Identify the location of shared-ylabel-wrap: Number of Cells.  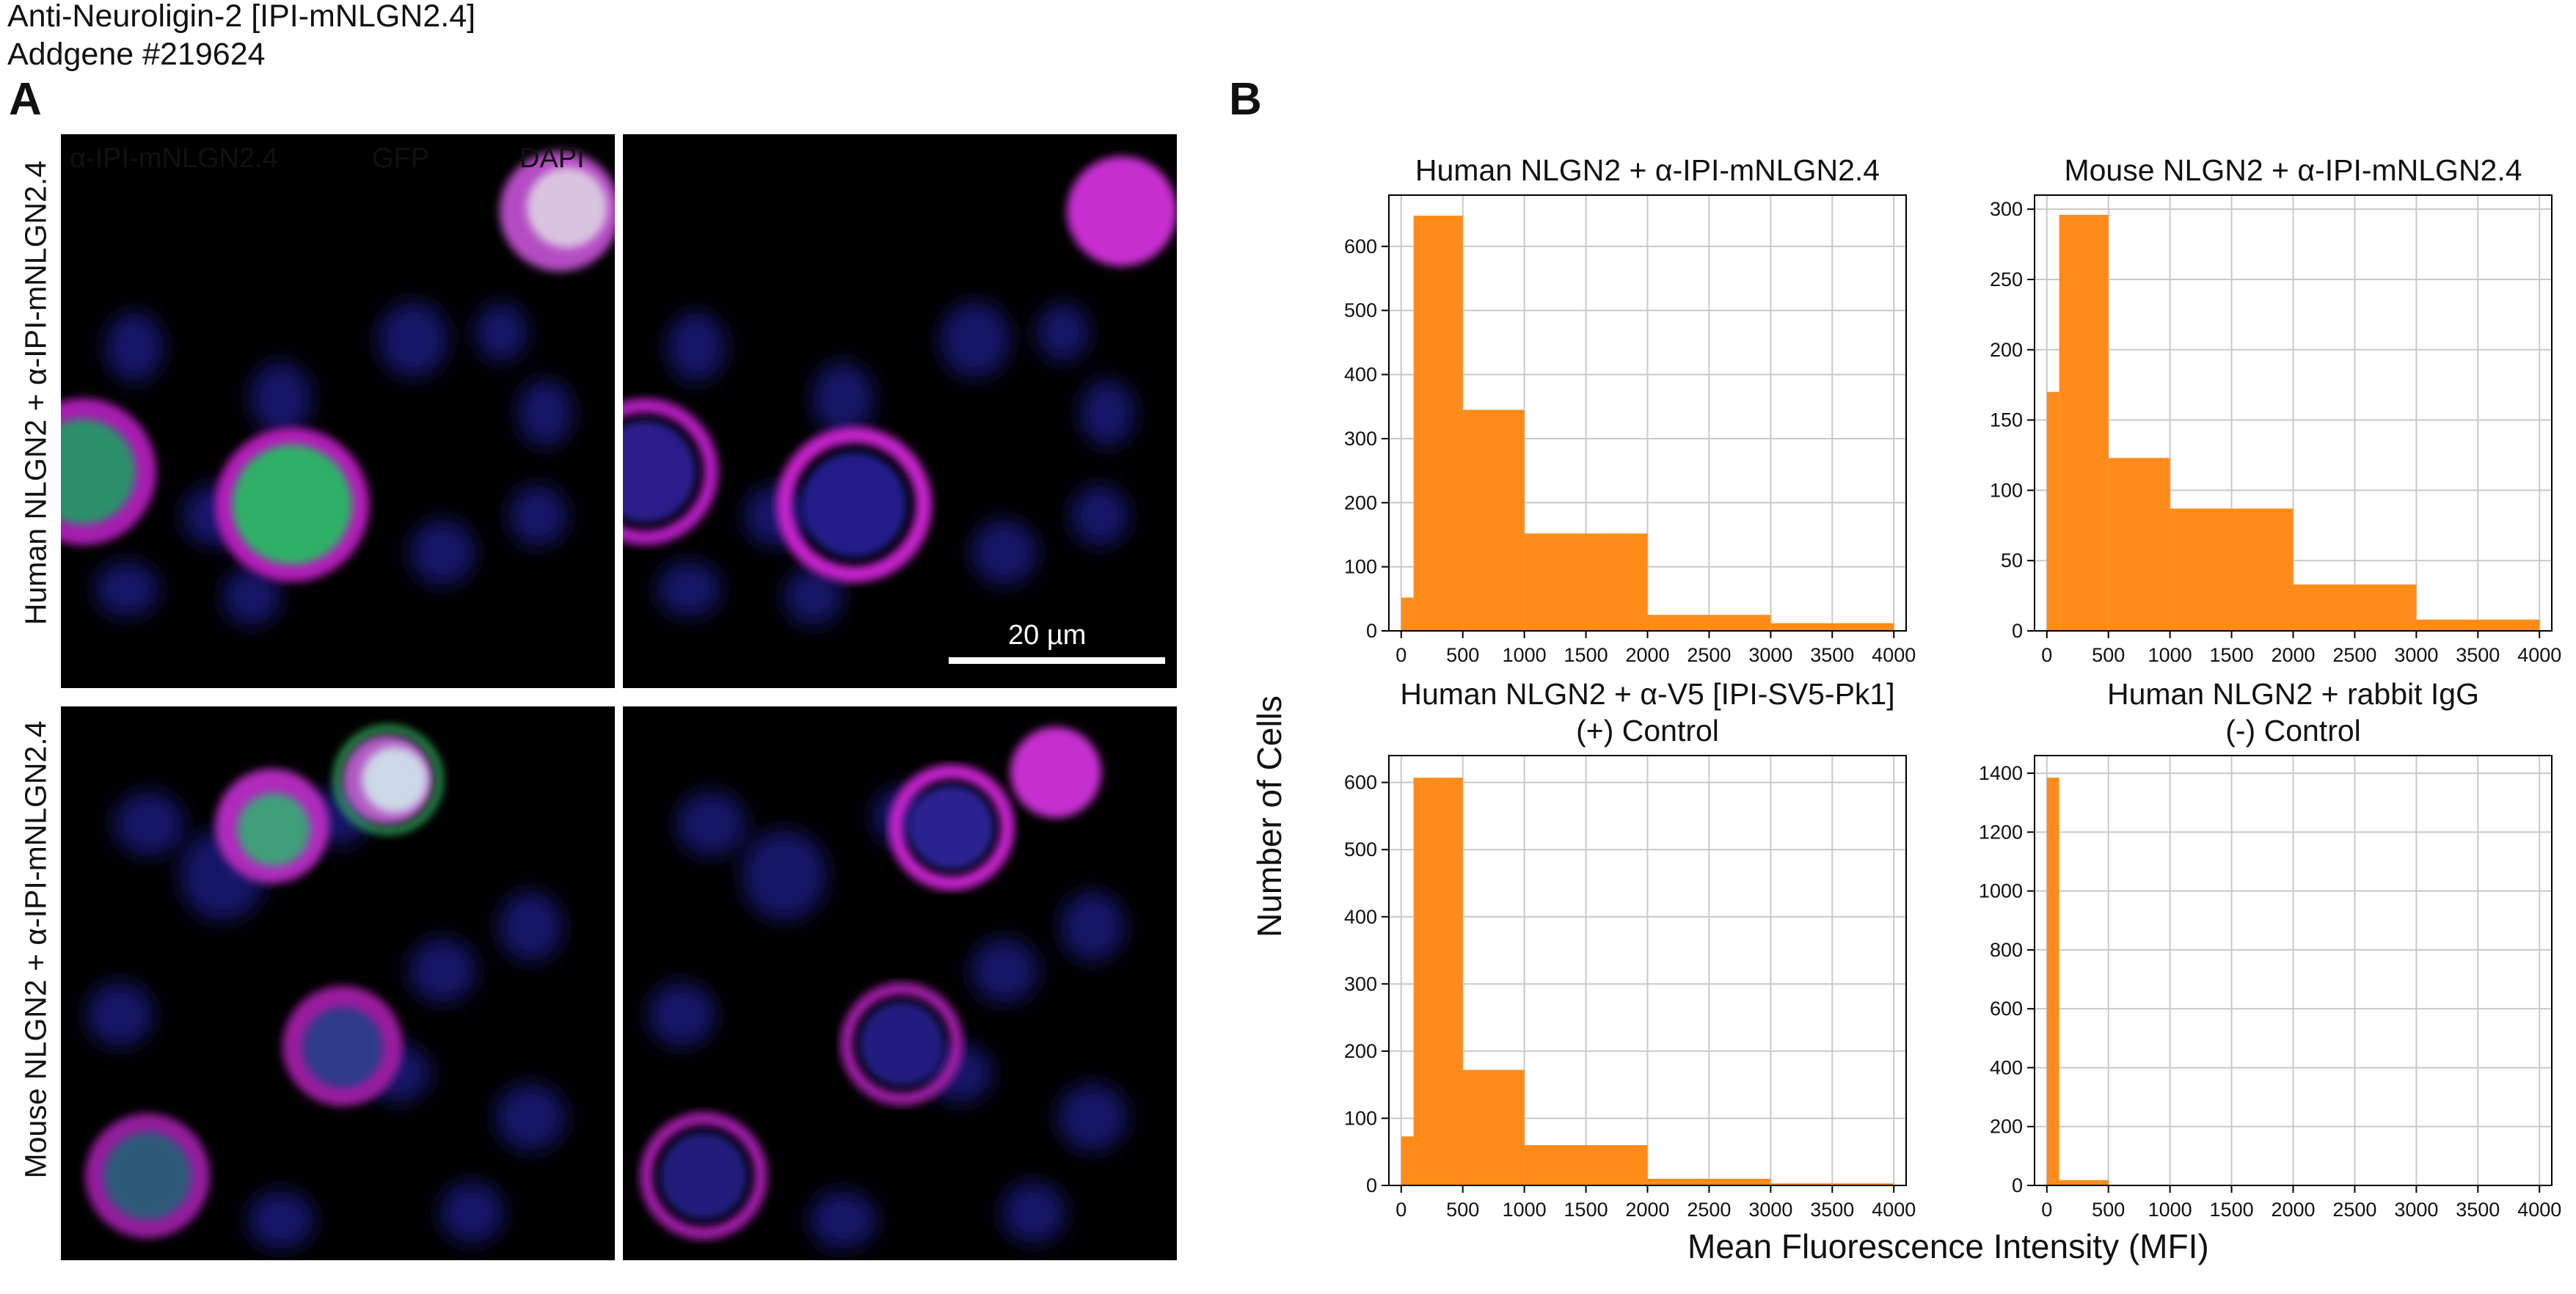
(1269, 816).